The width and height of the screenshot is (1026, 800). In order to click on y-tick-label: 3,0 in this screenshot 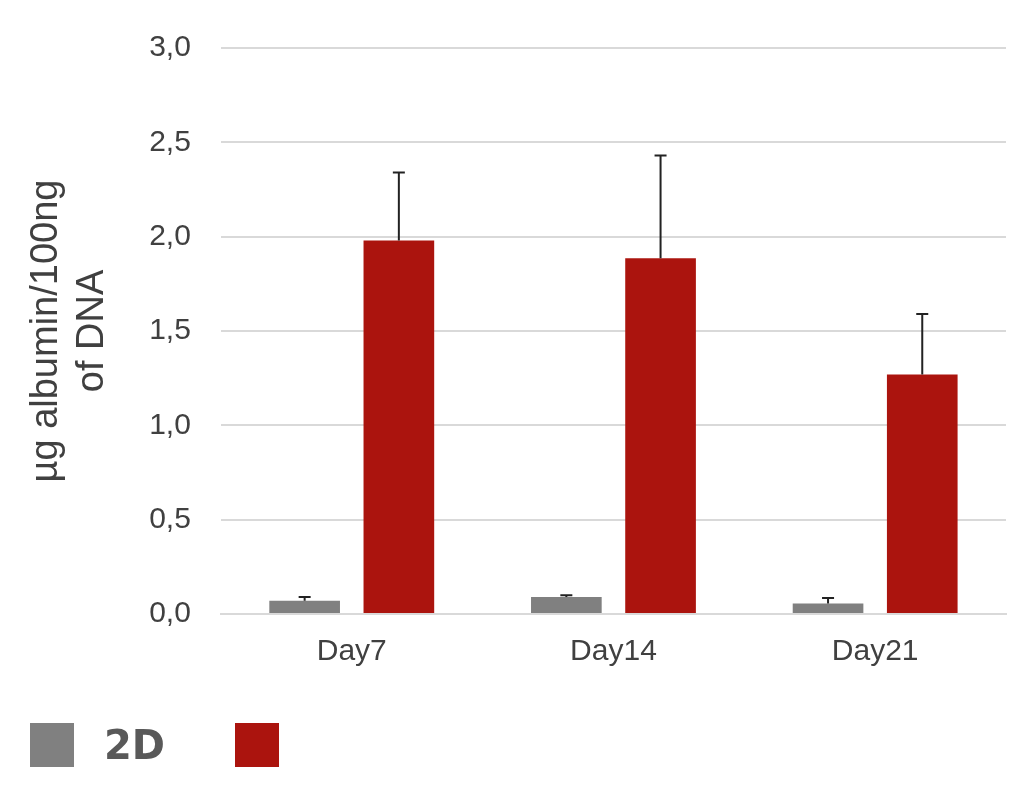, I will do `click(170, 46)`.